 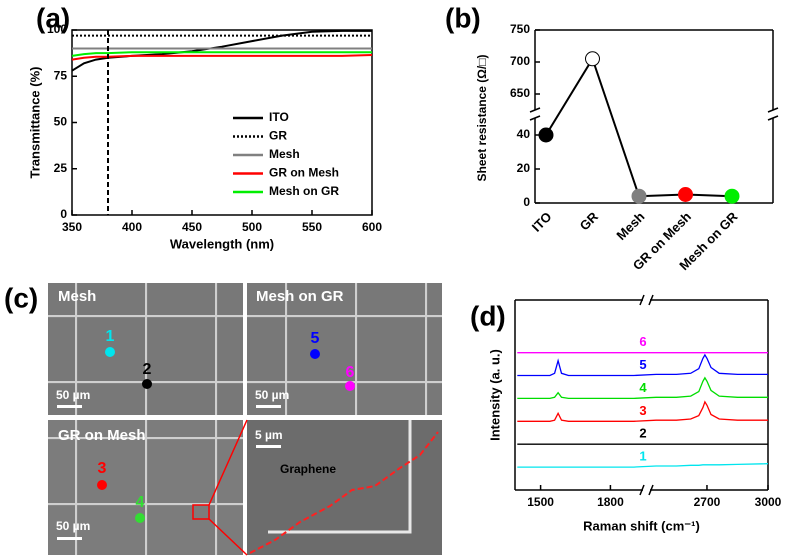 What do you see at coordinates (110, 336) in the screenshot?
I see `spot-label: 1` at bounding box center [110, 336].